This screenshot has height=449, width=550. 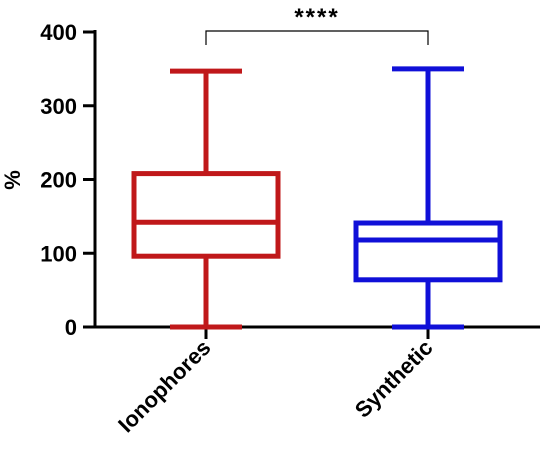 I want to click on significance-annotation: ****, so click(x=317, y=24).